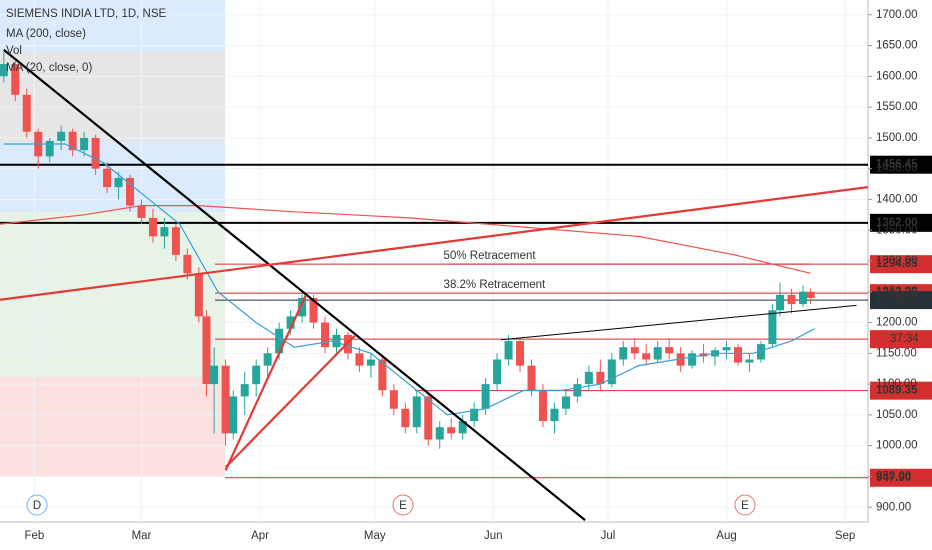  I want to click on y-tick-label: 1550.00, so click(897, 107).